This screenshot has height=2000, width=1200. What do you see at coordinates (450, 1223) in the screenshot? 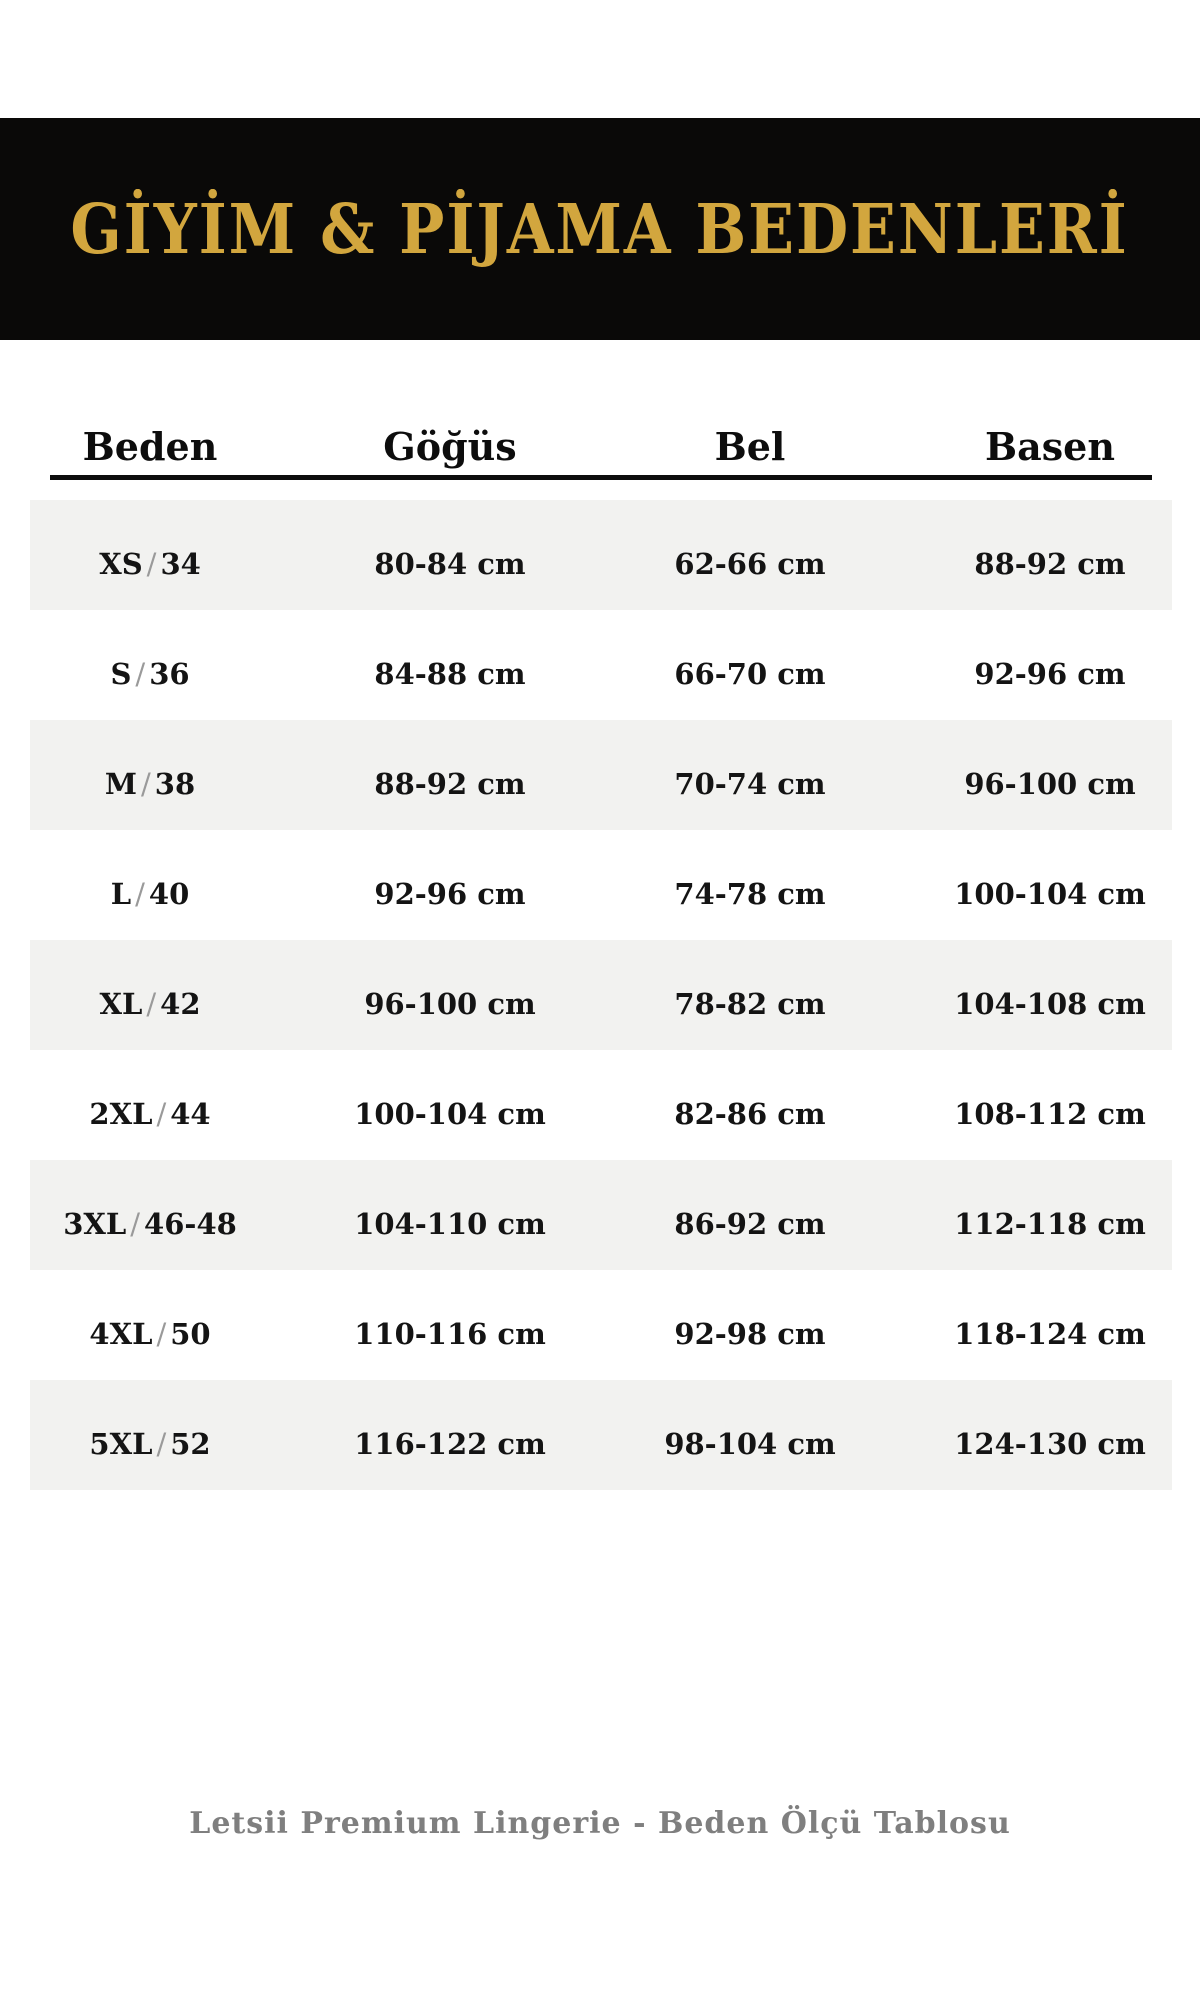
I see `chest-cell: 104-110 cm` at bounding box center [450, 1223].